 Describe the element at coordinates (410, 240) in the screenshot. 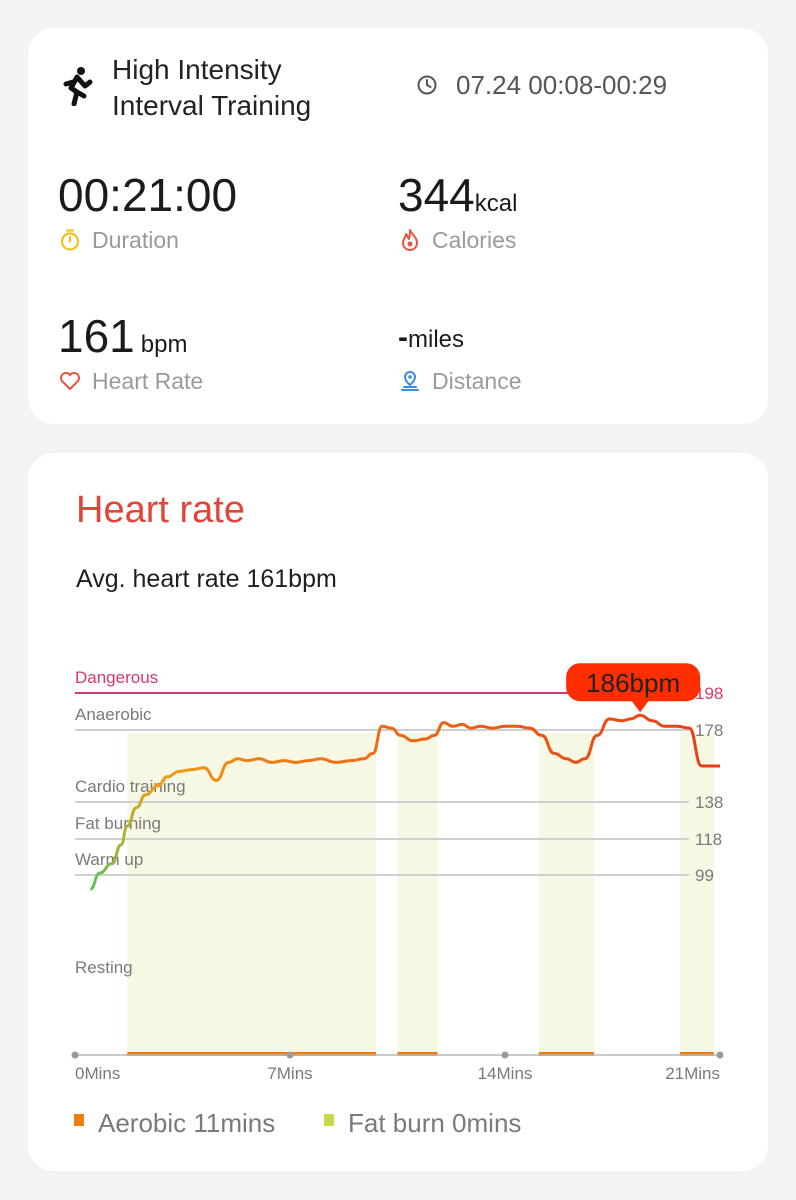

I see `flame-icon` at that location.